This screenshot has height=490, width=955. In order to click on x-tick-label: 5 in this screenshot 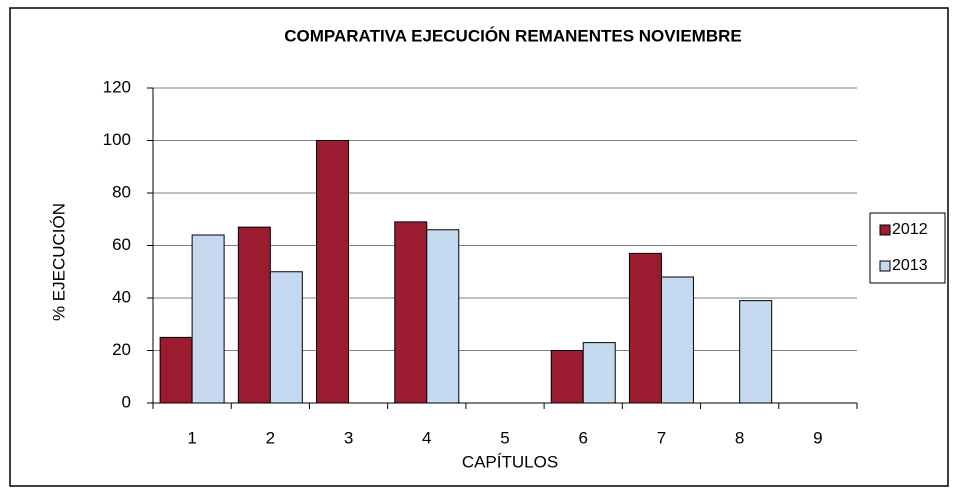, I will do `click(504, 437)`.